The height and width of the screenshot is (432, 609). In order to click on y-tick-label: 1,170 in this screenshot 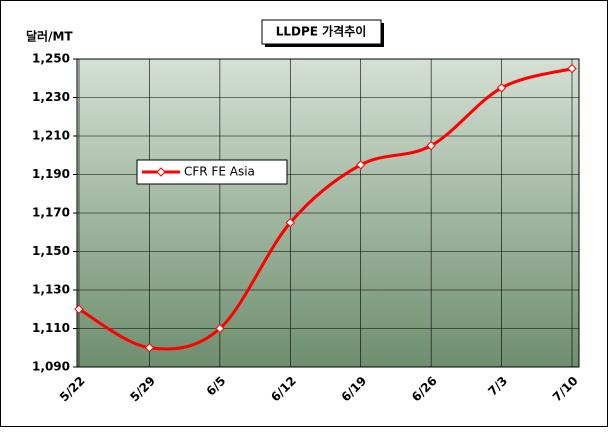, I will do `click(51, 213)`.